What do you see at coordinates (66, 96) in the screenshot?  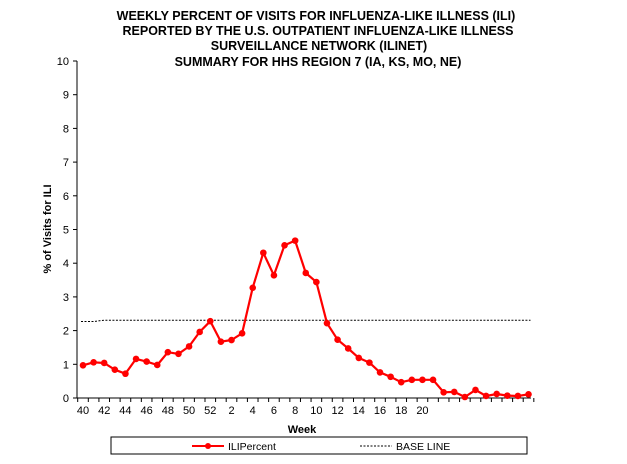 I see `y-tick-label: 9` at bounding box center [66, 96].